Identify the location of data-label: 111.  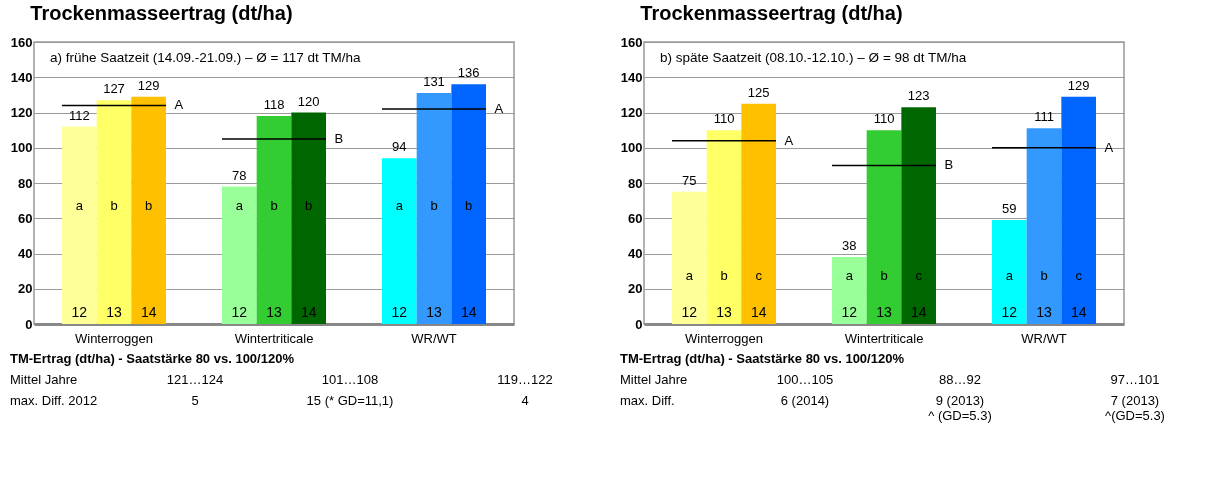
(1044, 117).